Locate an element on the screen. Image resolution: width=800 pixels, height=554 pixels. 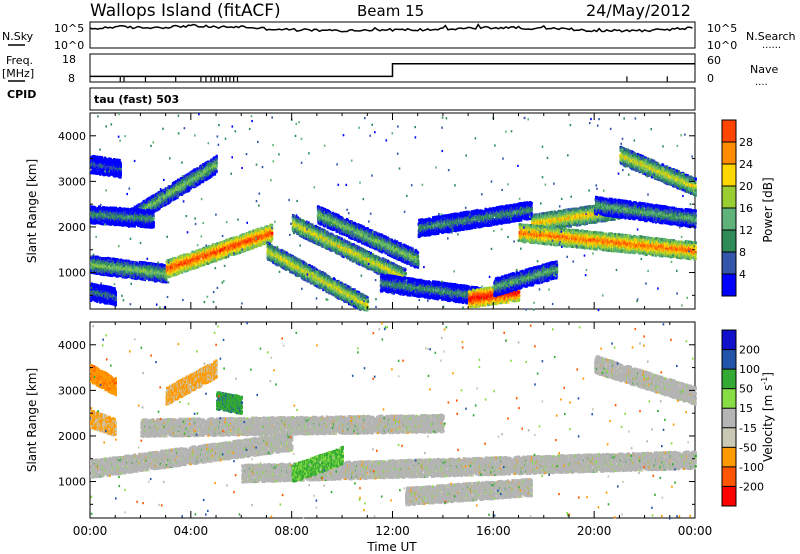
noise-panel-frame is located at coordinates (392, 35).